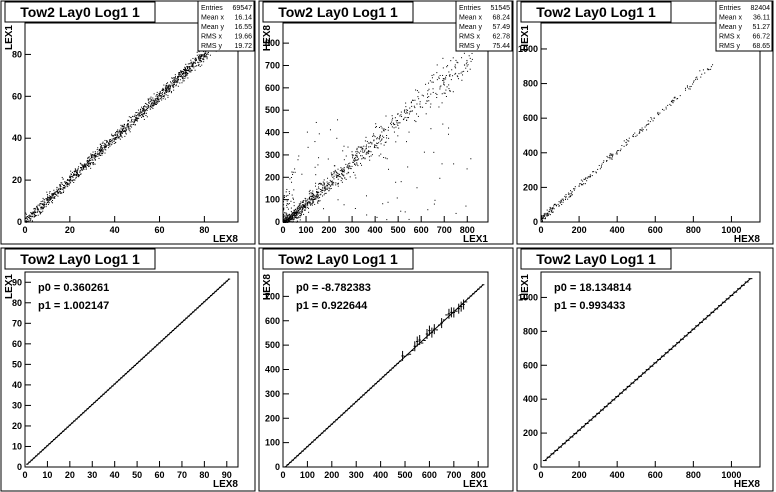 This screenshot has height=492, width=776. Describe the element at coordinates (453, 475) in the screenshot. I see `x-tick-label: 700` at that location.